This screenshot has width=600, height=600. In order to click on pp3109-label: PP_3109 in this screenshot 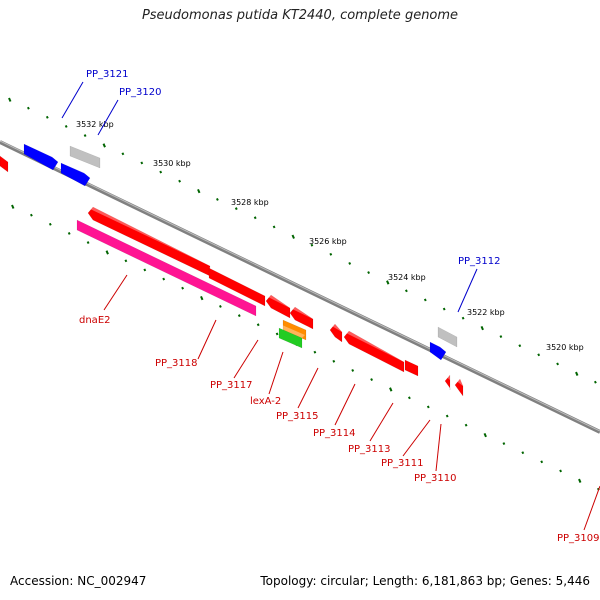, I will do `click(578, 538)`.